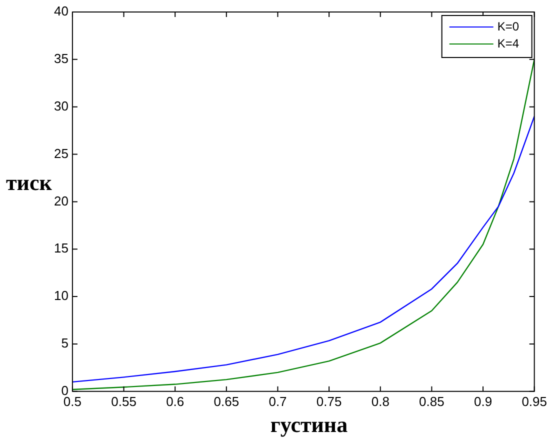  What do you see at coordinates (123, 401) in the screenshot?
I see `x-tick-label: 0.55` at bounding box center [123, 401].